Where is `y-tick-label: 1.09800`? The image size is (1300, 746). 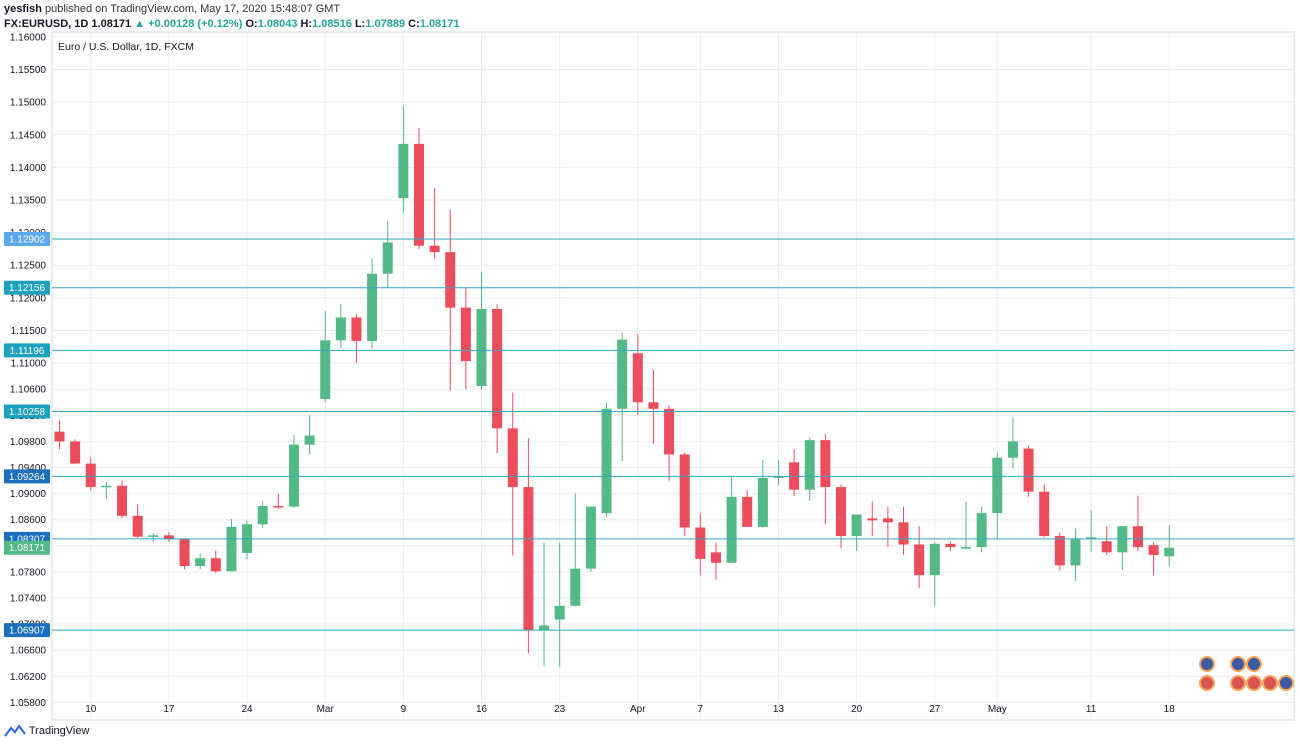 y-tick-label: 1.09800 is located at coordinates (28, 442).